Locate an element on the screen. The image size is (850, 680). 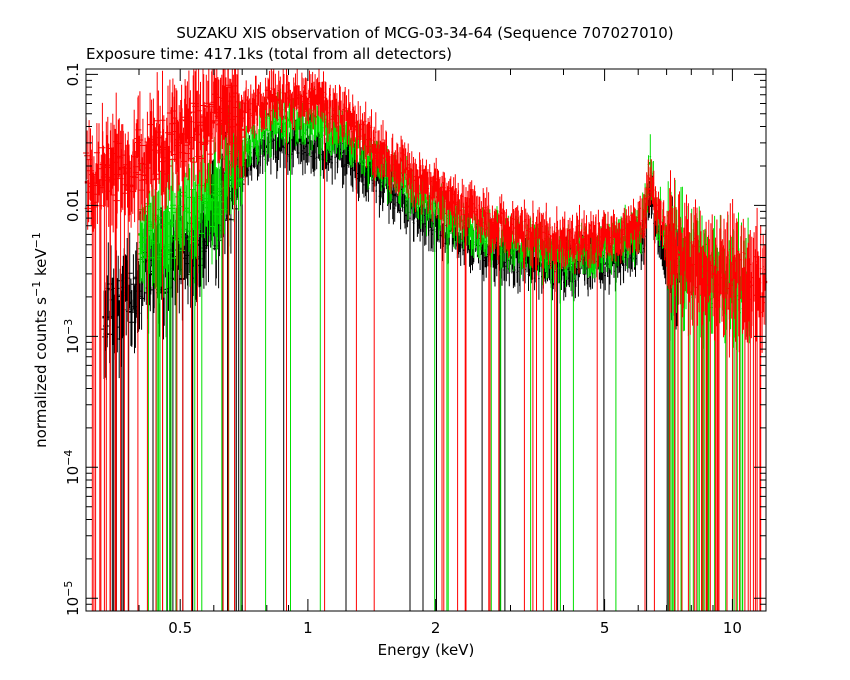
y-axis-label-mid: keV is located at coordinates (41, 264).